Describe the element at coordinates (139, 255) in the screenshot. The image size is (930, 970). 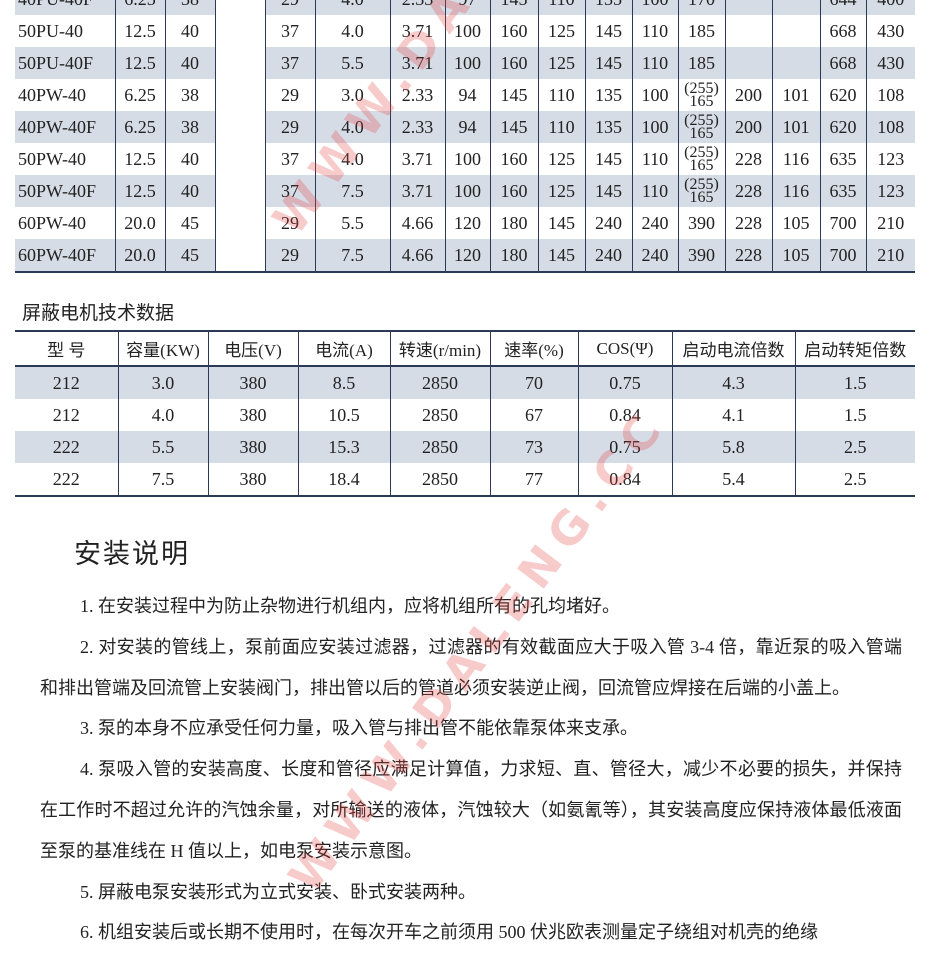
I see `table-cell: 20.0` at that location.